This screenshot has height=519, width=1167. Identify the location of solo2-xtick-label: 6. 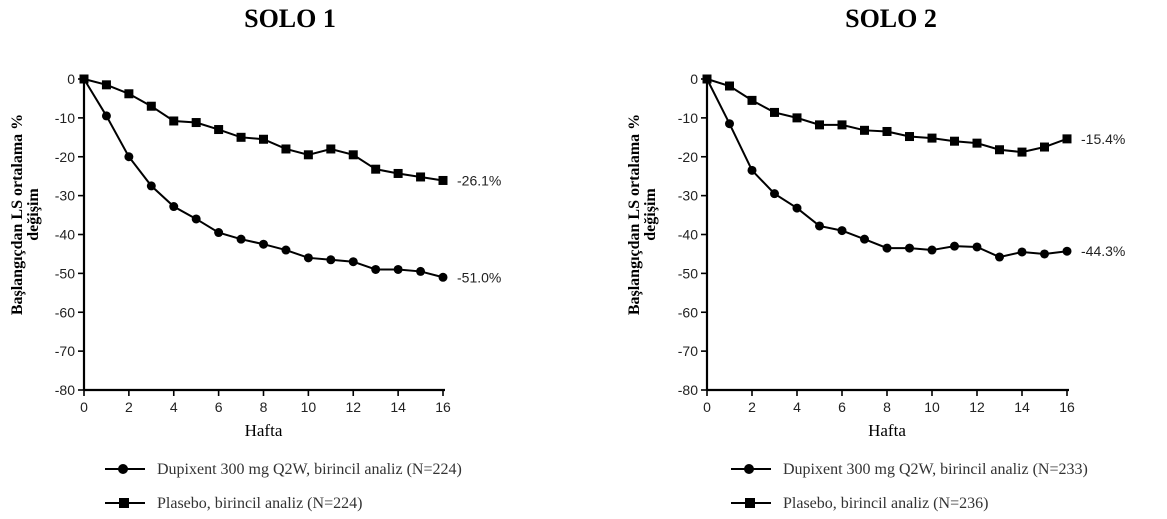
(842, 407).